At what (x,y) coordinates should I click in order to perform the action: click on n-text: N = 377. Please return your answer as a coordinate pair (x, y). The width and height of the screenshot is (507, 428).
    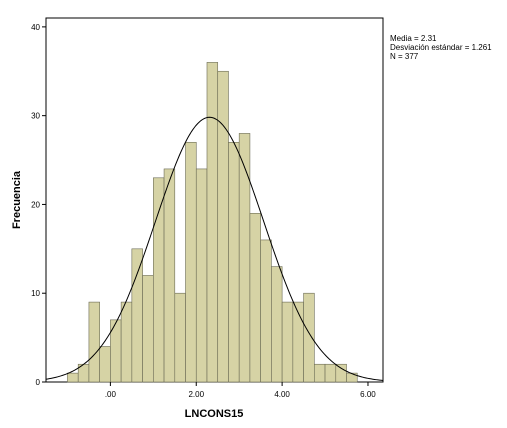
    Looking at the image, I should click on (404, 56).